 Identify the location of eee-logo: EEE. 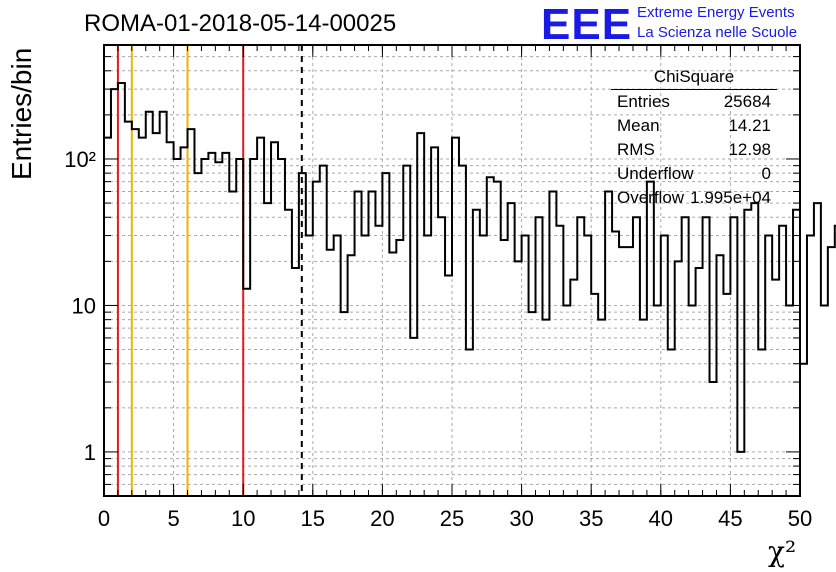
(587, 24).